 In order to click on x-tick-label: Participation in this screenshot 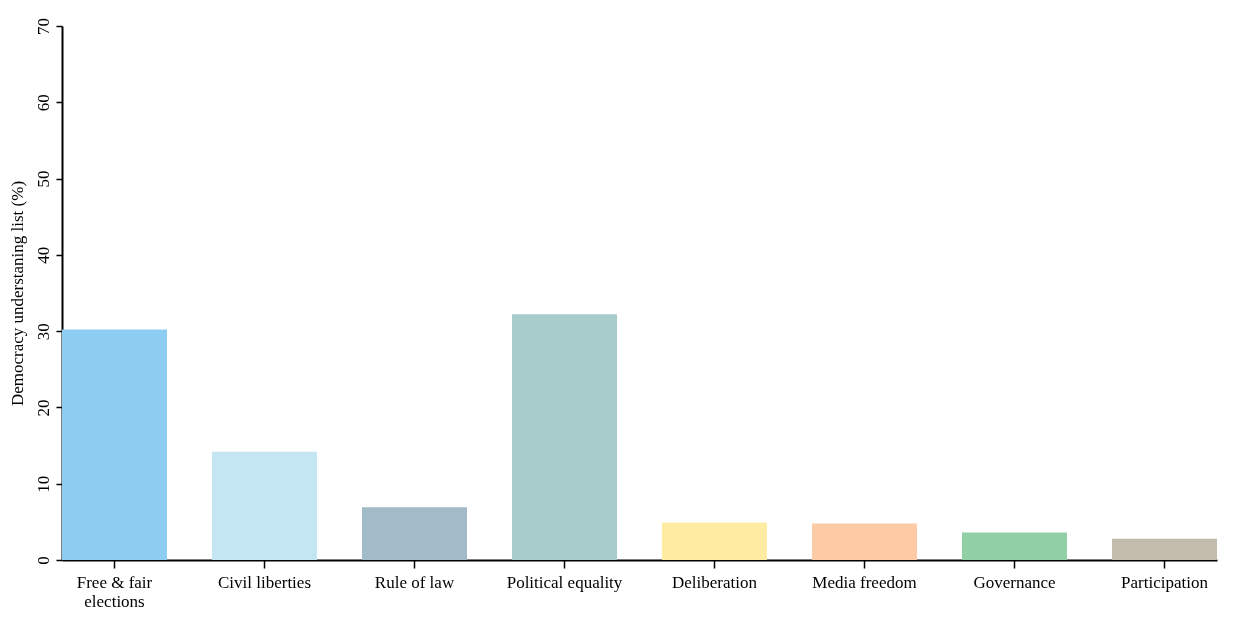, I will do `click(1165, 582)`.